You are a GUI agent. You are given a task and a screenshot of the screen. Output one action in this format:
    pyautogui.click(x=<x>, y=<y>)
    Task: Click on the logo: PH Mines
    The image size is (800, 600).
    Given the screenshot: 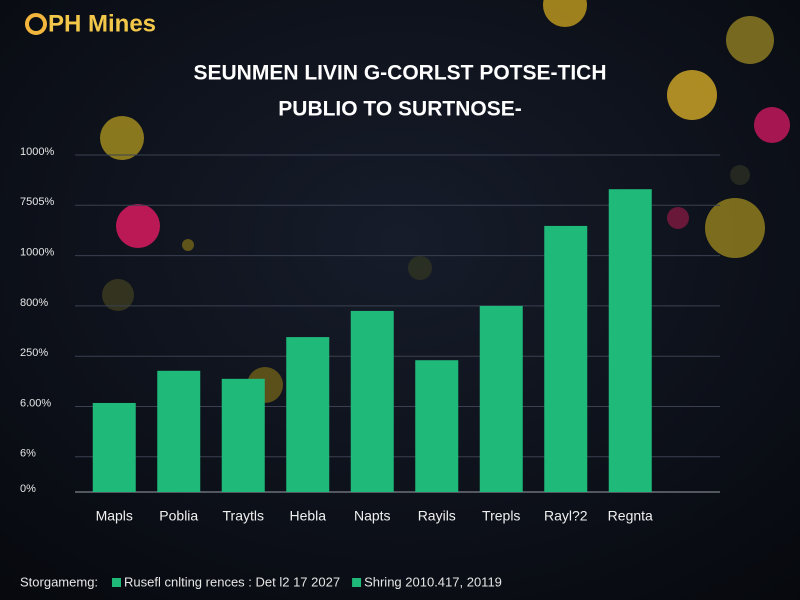 What is the action you would take?
    pyautogui.click(x=102, y=23)
    